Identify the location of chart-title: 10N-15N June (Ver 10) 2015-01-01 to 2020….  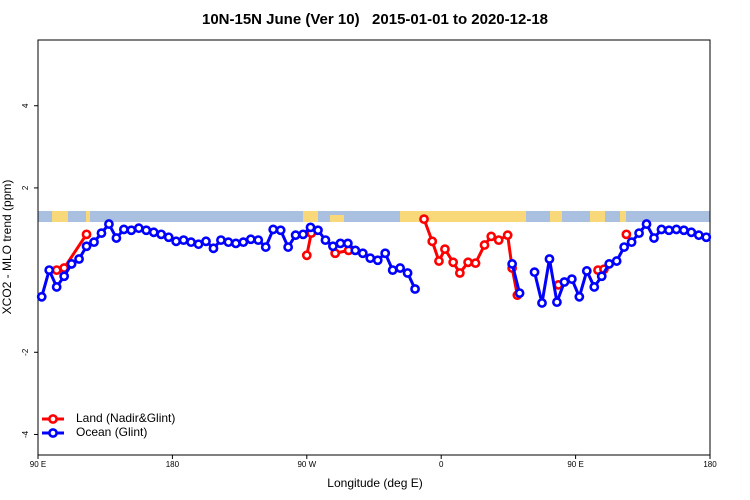
(375, 19).